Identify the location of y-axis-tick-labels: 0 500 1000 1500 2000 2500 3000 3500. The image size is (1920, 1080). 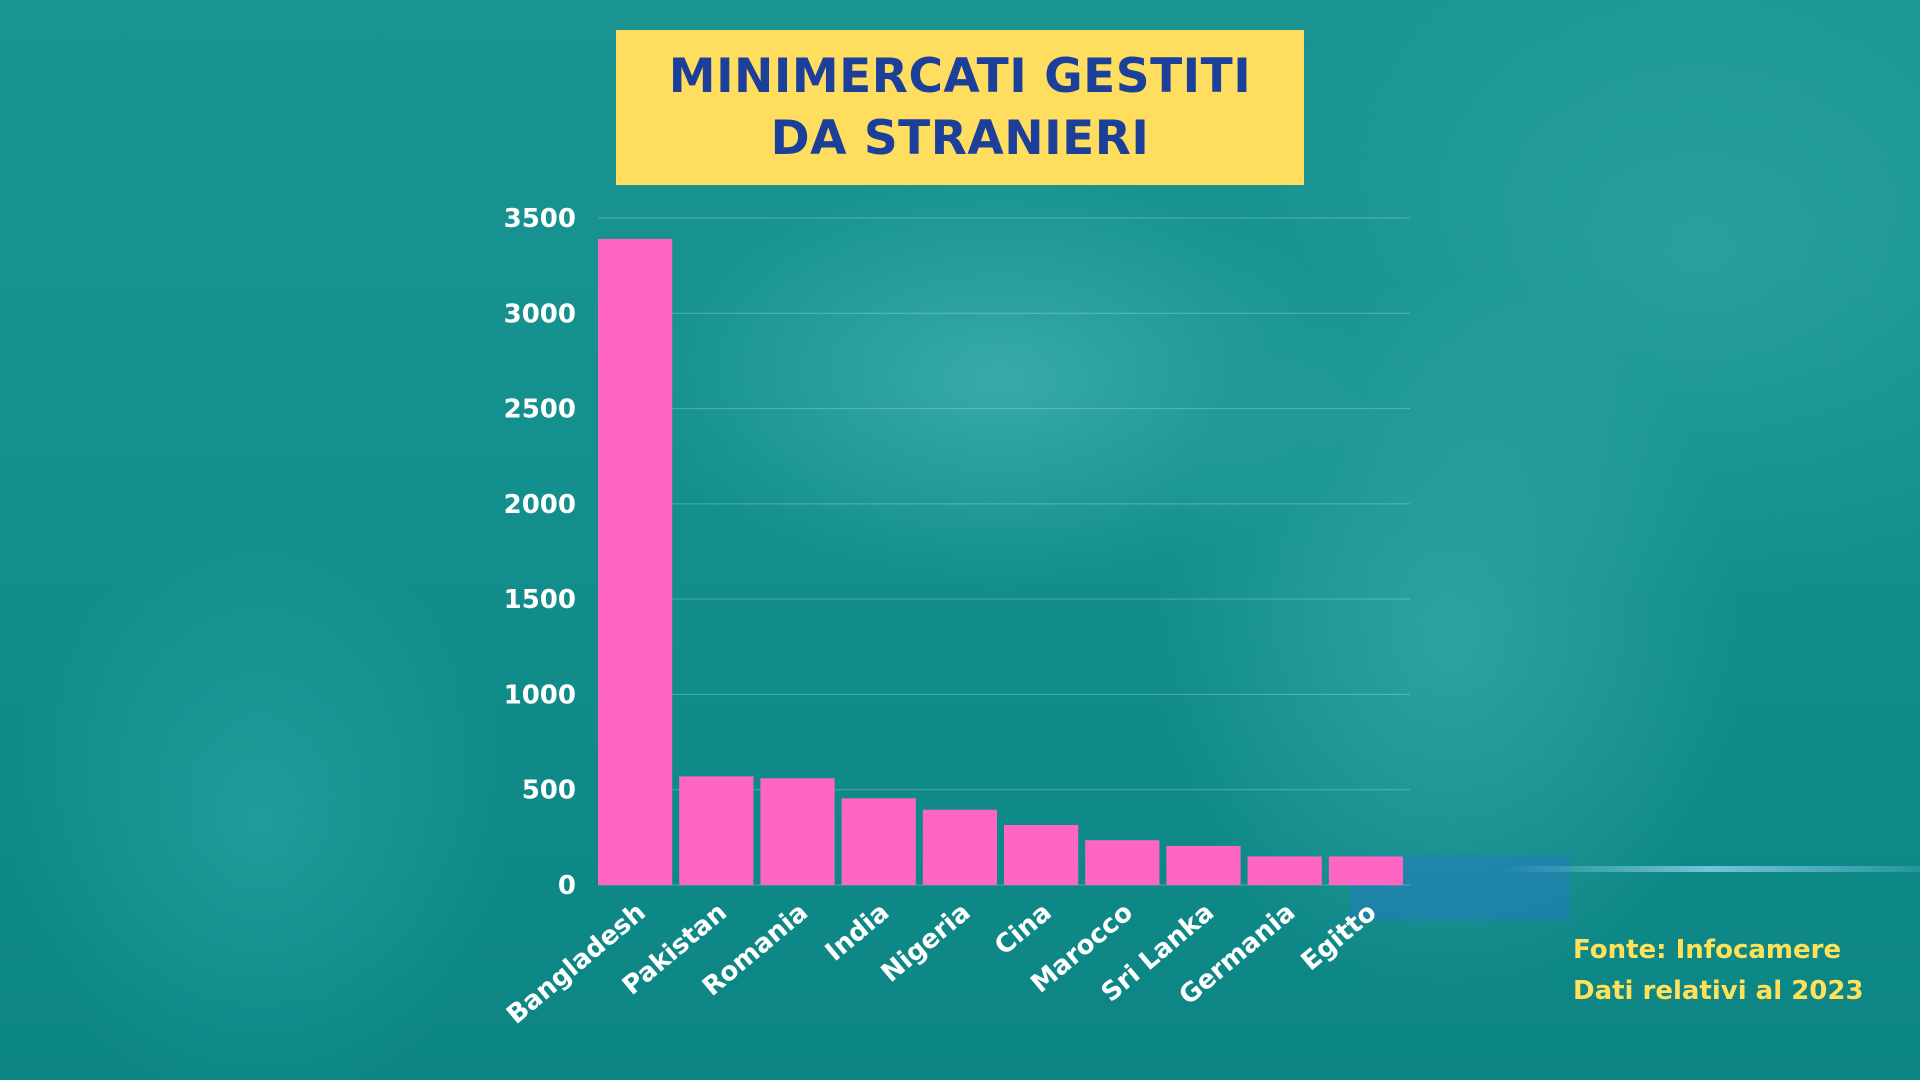
(540, 552).